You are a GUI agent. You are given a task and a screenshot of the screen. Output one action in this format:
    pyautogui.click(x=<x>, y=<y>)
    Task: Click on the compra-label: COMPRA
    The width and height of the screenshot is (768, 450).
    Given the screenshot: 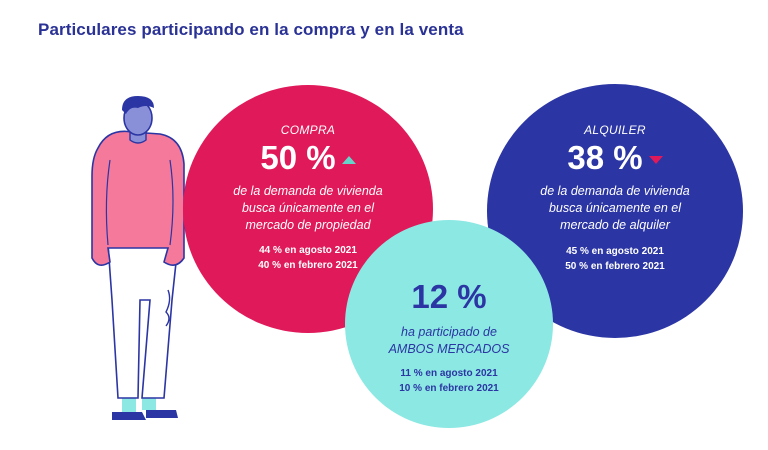 What is the action you would take?
    pyautogui.click(x=308, y=130)
    